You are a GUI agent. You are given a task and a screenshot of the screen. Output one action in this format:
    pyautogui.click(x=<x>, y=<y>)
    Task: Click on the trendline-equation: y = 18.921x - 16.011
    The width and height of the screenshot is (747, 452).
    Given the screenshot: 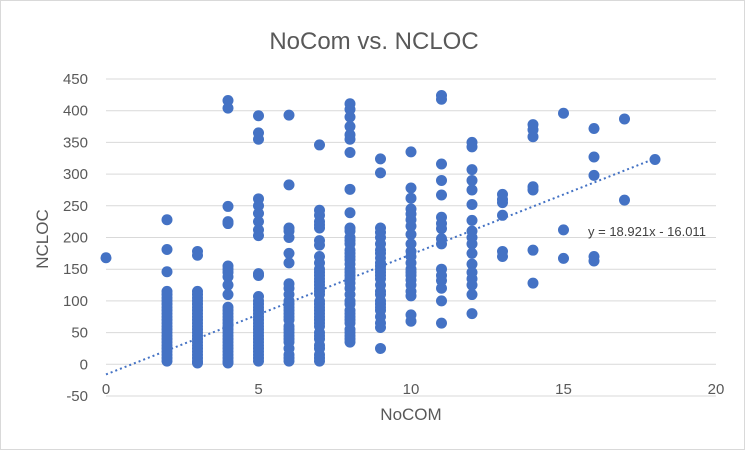 What is the action you would take?
    pyautogui.click(x=647, y=231)
    